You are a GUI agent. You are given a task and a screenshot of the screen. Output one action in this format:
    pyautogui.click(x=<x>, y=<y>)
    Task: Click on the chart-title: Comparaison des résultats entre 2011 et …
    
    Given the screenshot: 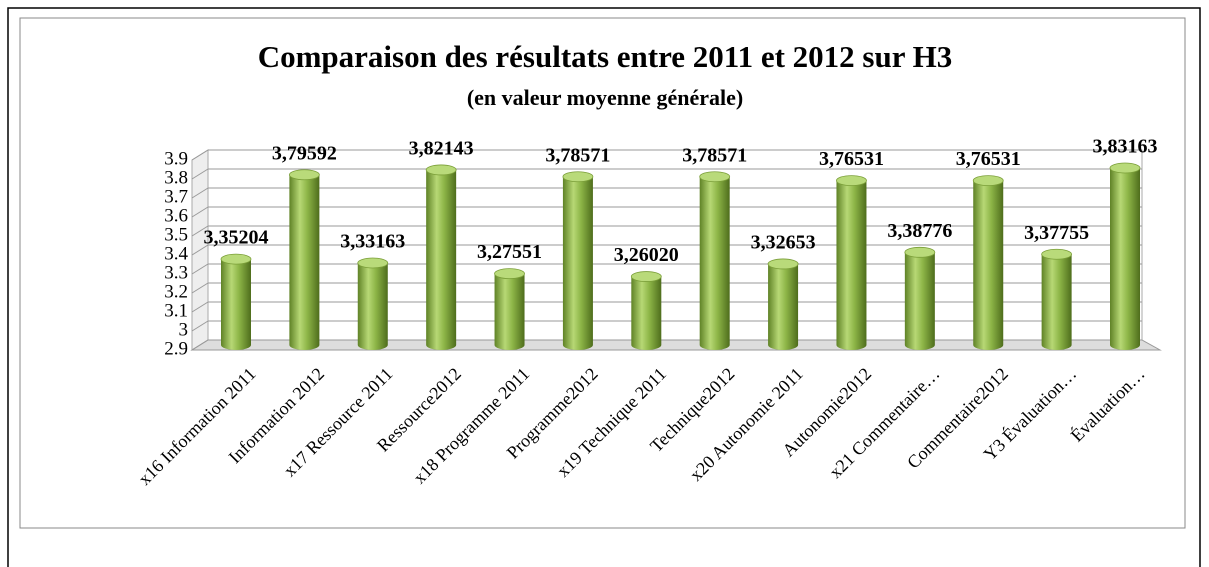 What is the action you would take?
    pyautogui.click(x=605, y=56)
    